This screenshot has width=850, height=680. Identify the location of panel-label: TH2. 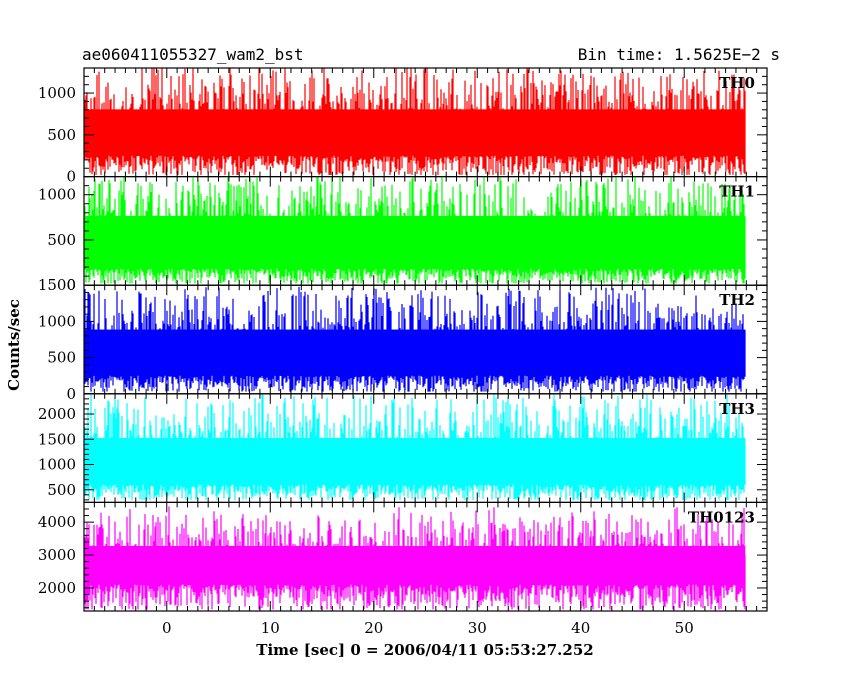
(737, 300).